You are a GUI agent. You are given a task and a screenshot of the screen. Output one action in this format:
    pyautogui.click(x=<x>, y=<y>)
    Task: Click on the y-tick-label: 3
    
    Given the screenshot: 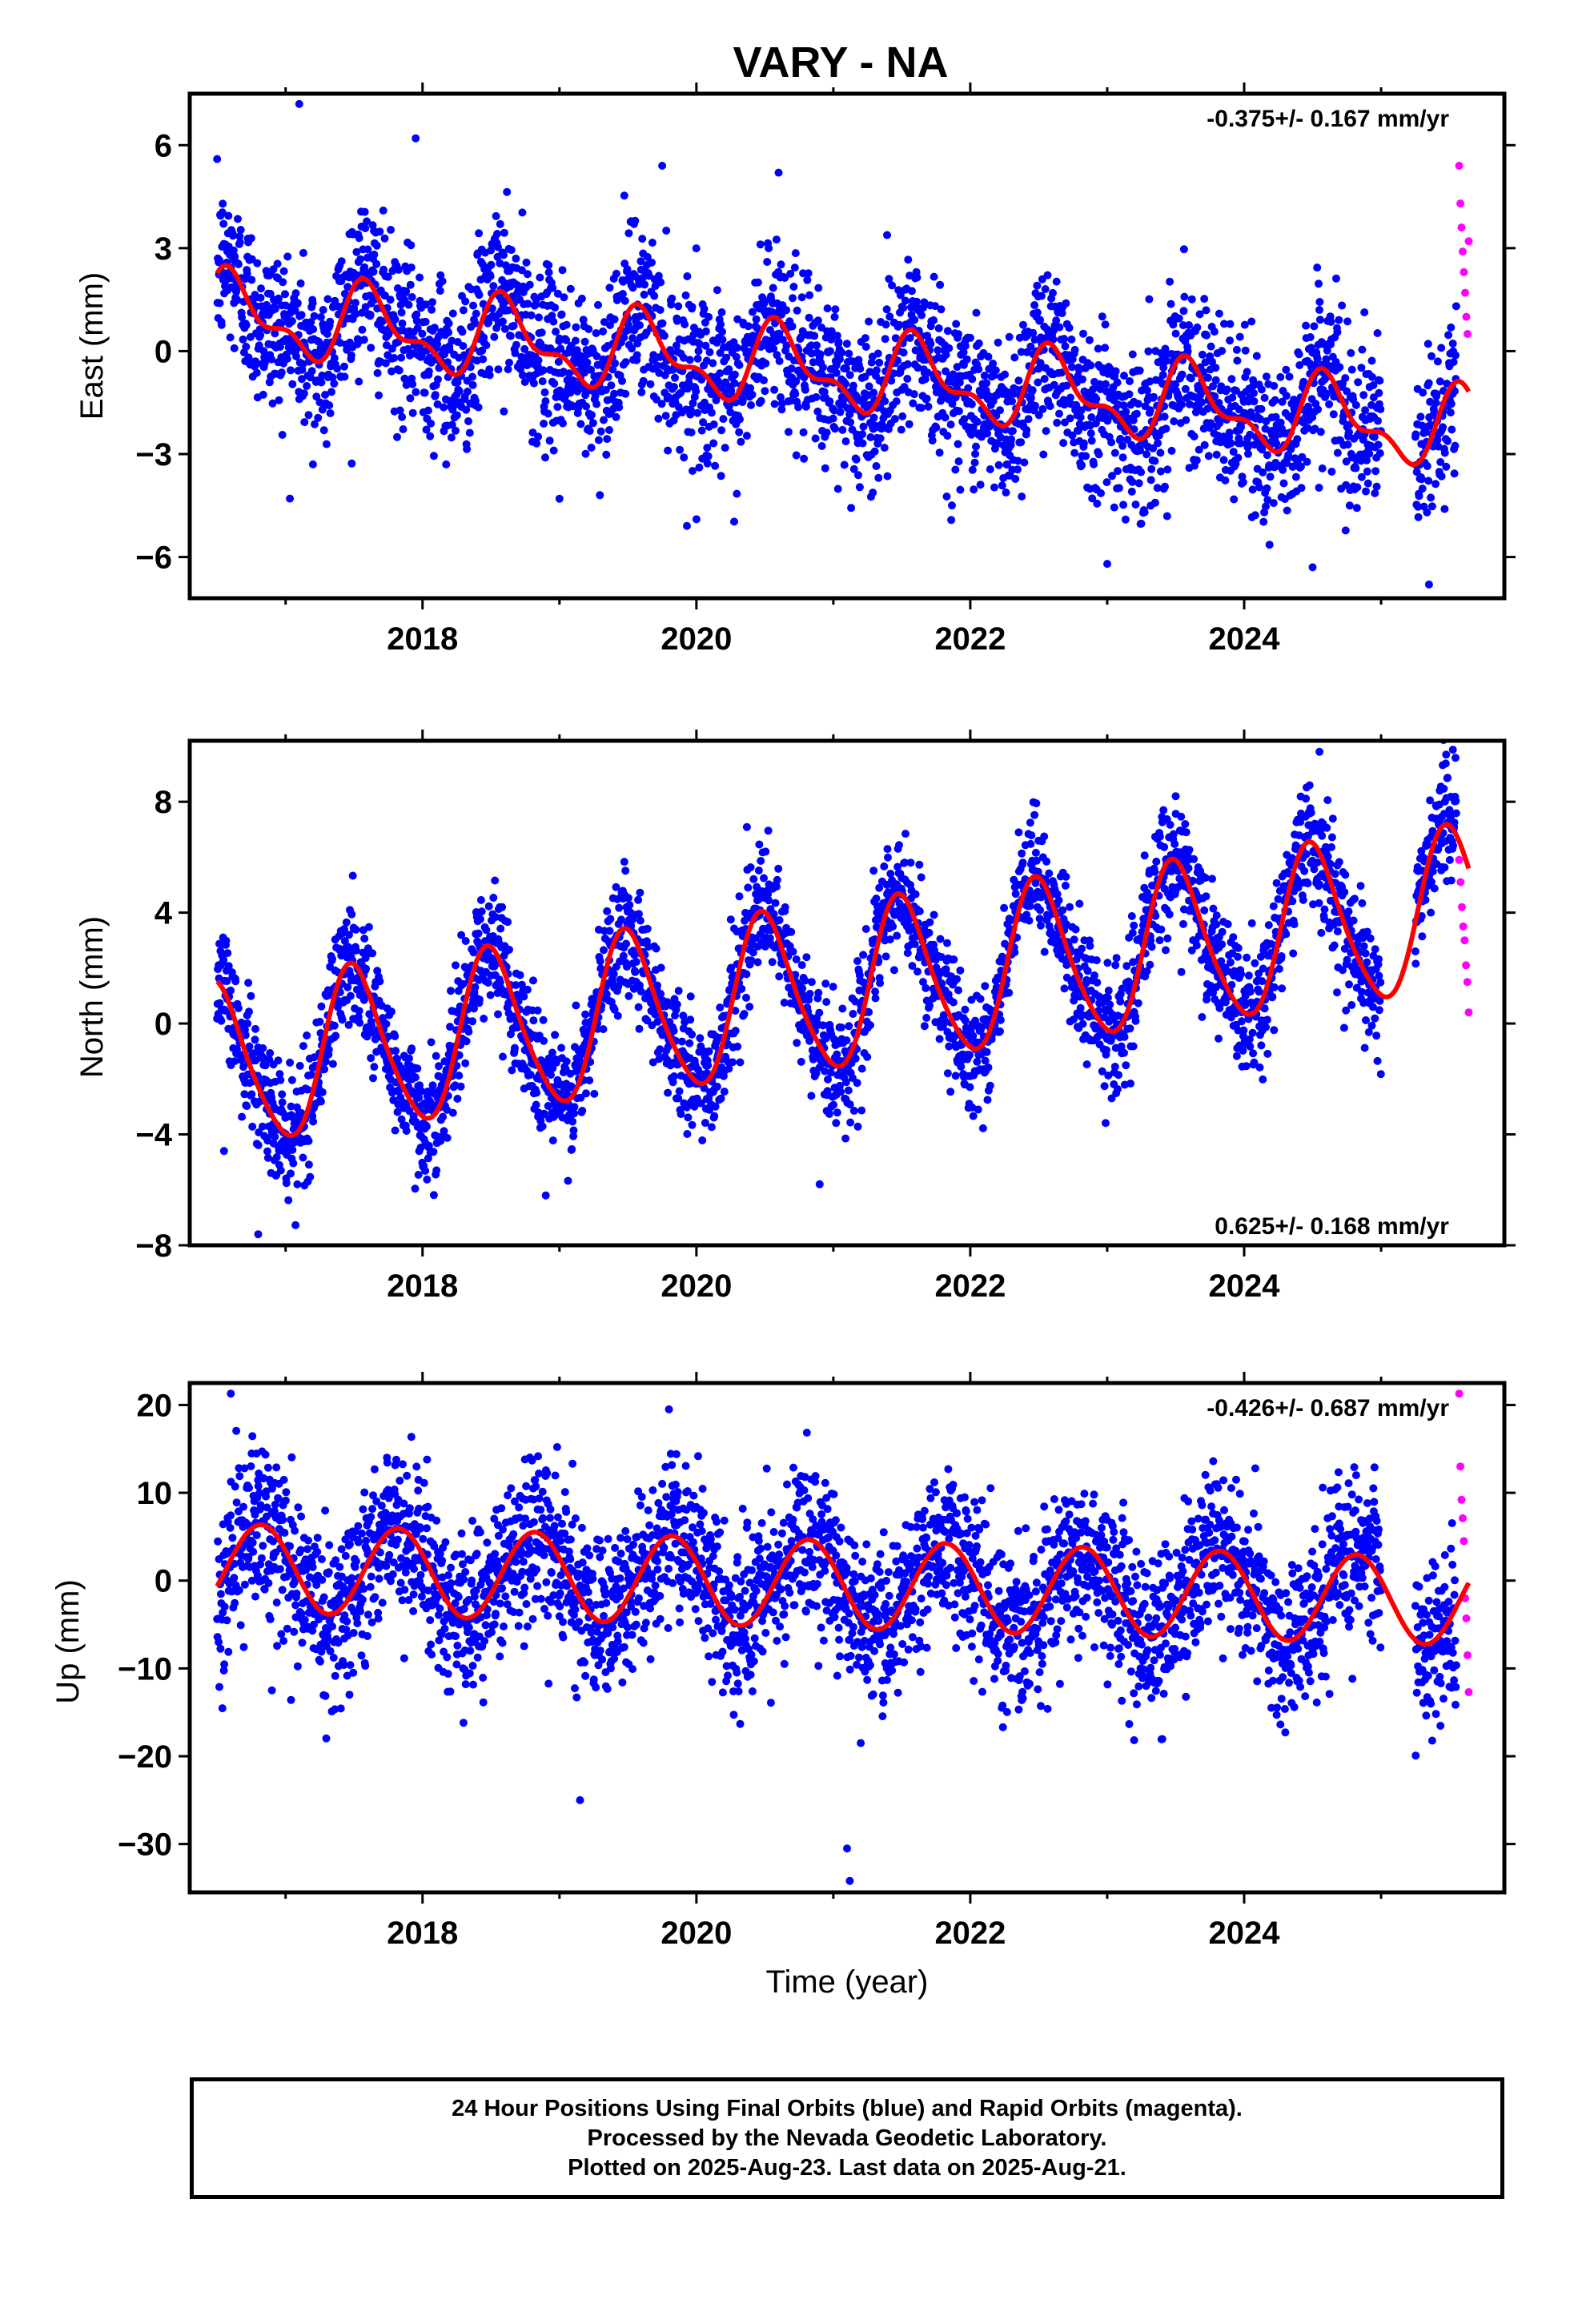 What is the action you would take?
    pyautogui.click(x=164, y=249)
    